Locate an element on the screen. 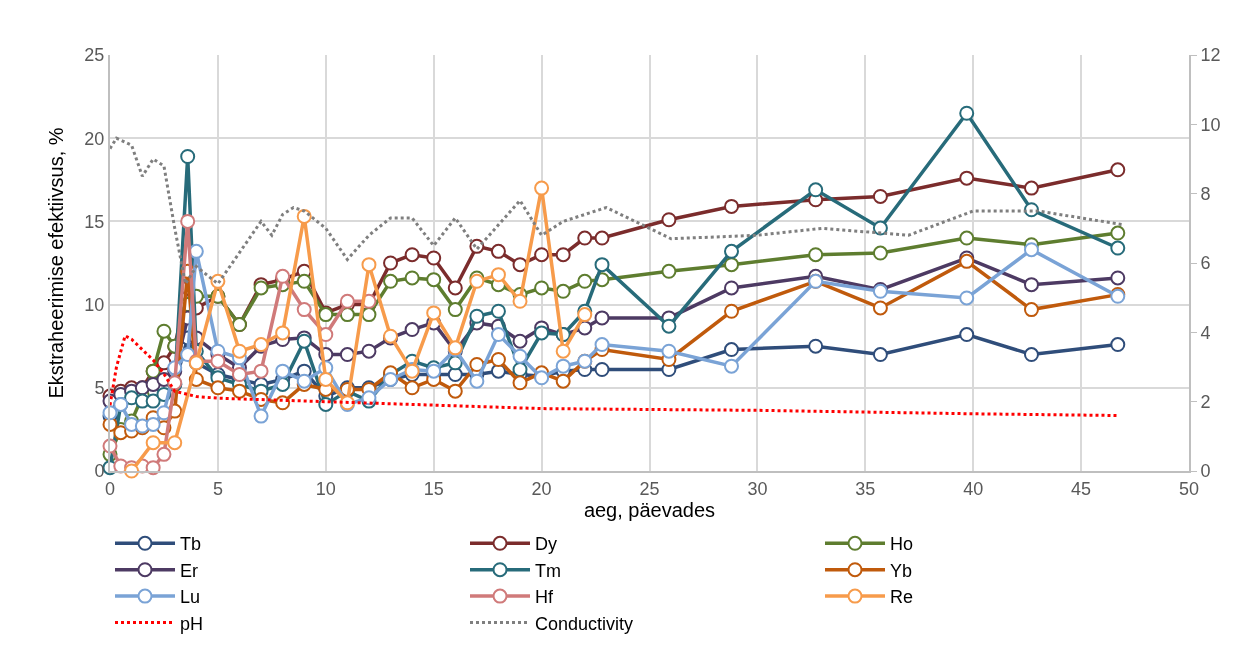 Image resolution: width=1244 pixels, height=653 pixels. legend-label: Er is located at coordinates (189, 570).